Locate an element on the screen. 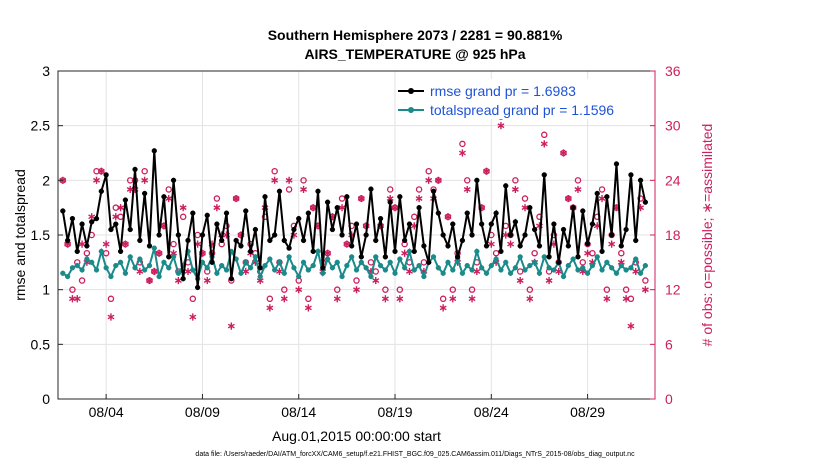 The image size is (830, 470). y-tick-label: 1.5 is located at coordinates (41, 235).